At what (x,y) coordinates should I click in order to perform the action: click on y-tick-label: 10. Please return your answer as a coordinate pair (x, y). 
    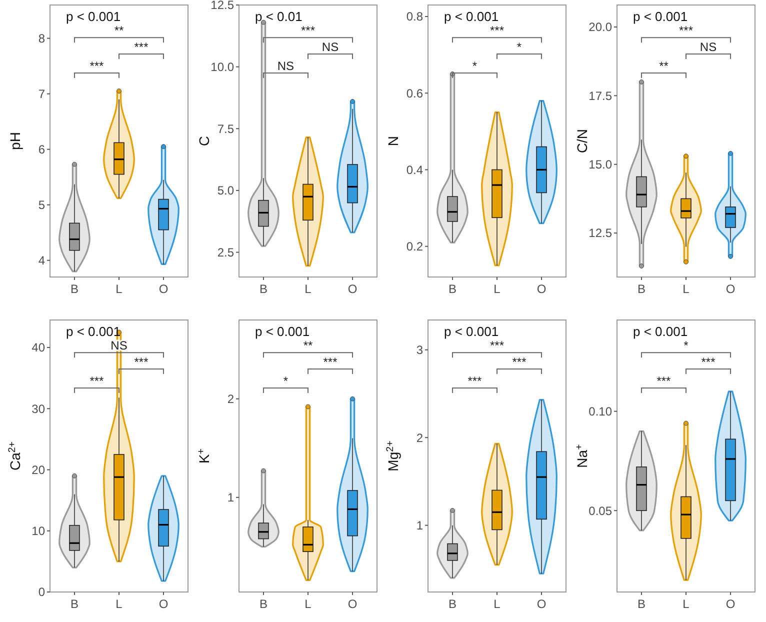
    Looking at the image, I should click on (39, 531).